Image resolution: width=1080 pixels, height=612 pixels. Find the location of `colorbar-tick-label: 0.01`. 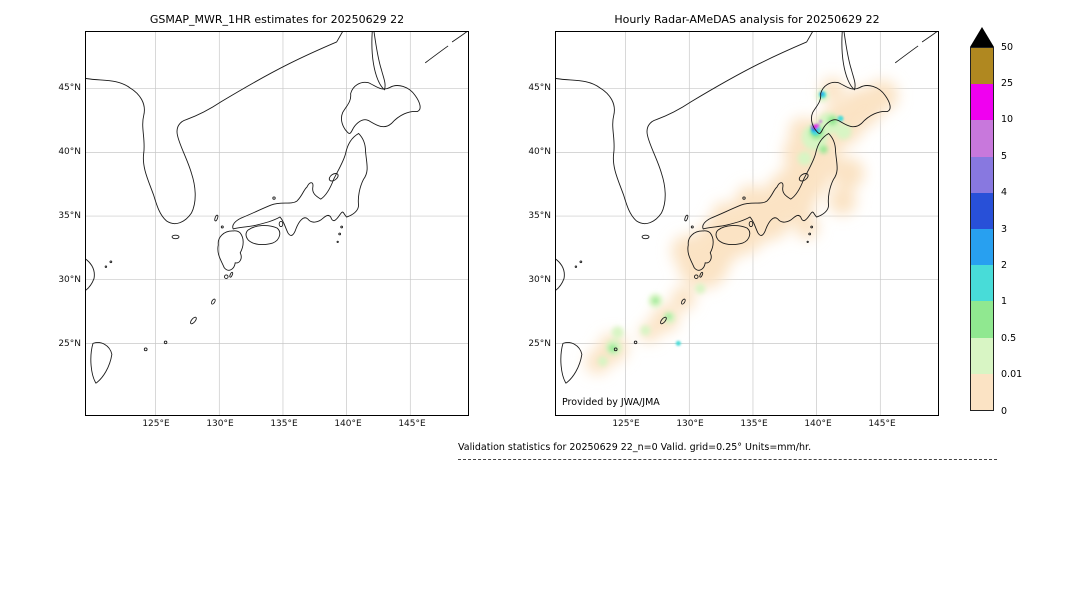

colorbar-tick-label: 0.01 is located at coordinates (1012, 375).